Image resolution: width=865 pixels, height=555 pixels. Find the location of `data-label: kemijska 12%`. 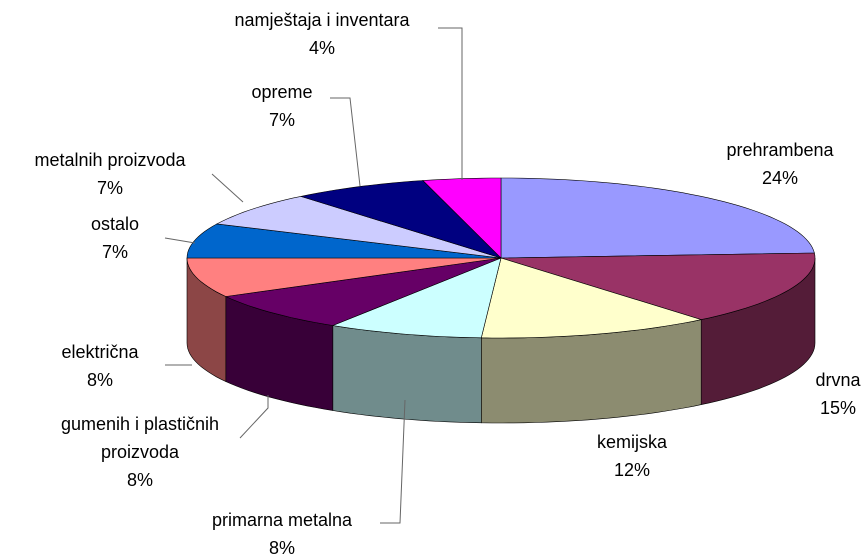

data-label: kemijska 12% is located at coordinates (632, 456).